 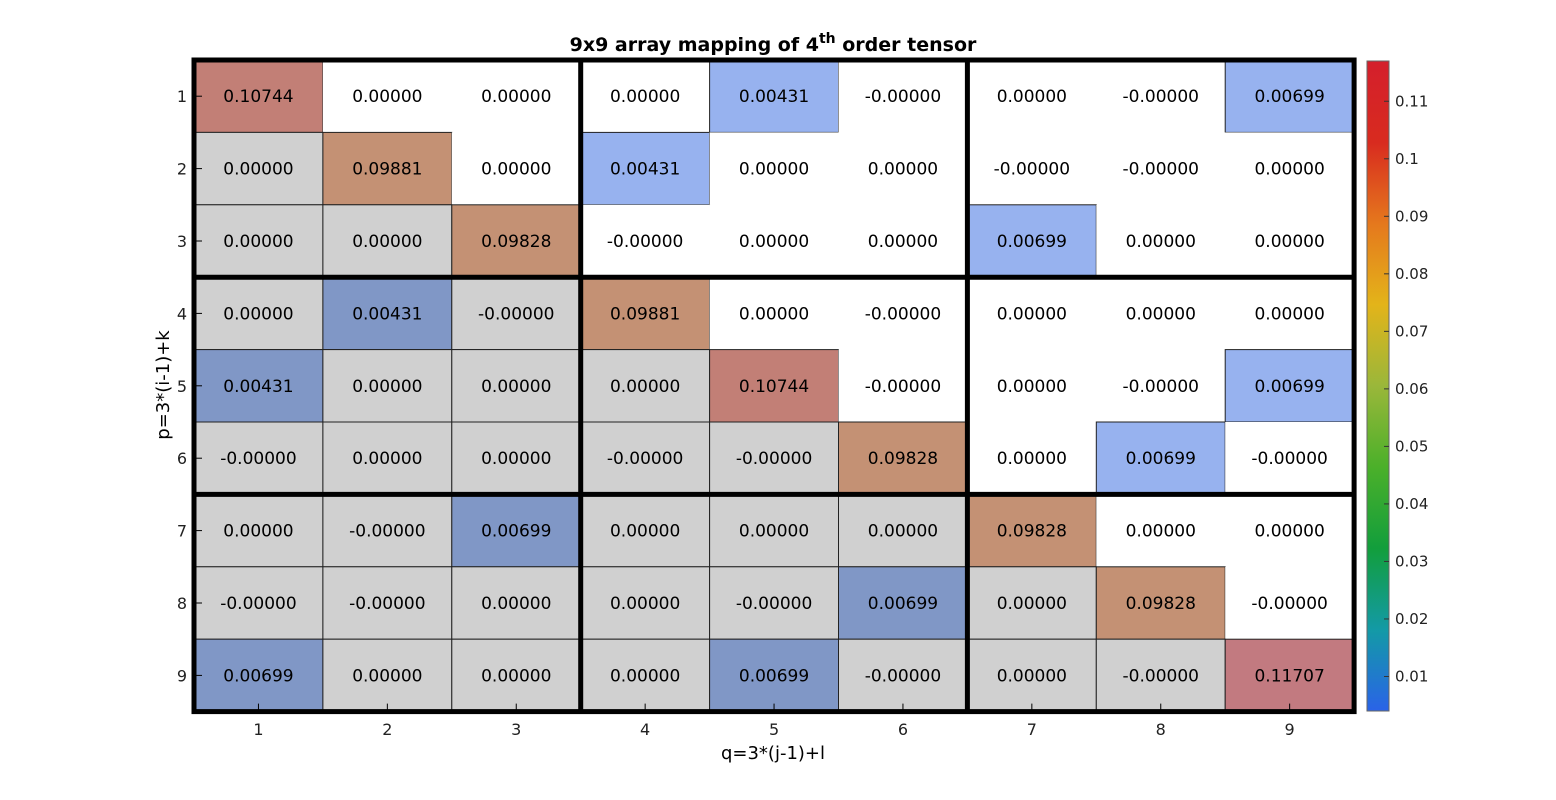 What do you see at coordinates (516, 729) in the screenshot?
I see `x-tick-label: 3` at bounding box center [516, 729].